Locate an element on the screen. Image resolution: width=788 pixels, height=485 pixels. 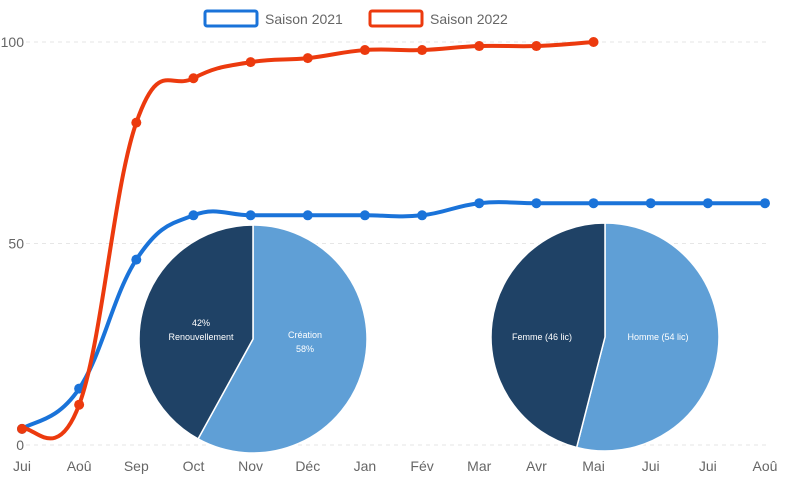
x-tick-label: Mar is located at coordinates (479, 466).